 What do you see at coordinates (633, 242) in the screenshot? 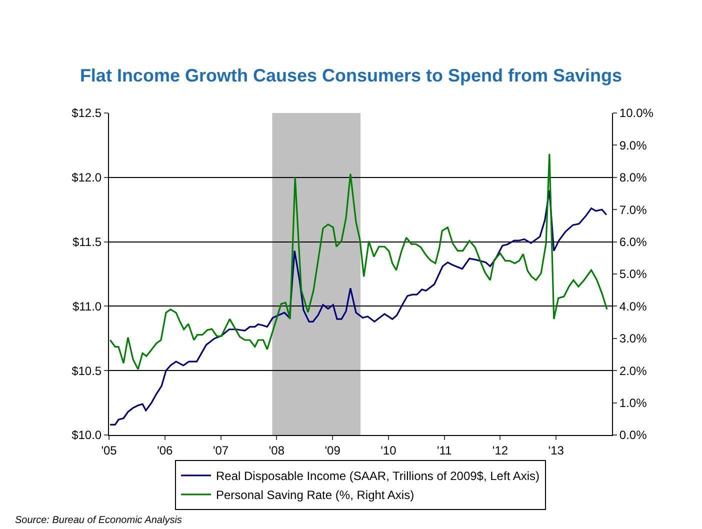
I see `y2-tick-label: 6.0%` at bounding box center [633, 242].